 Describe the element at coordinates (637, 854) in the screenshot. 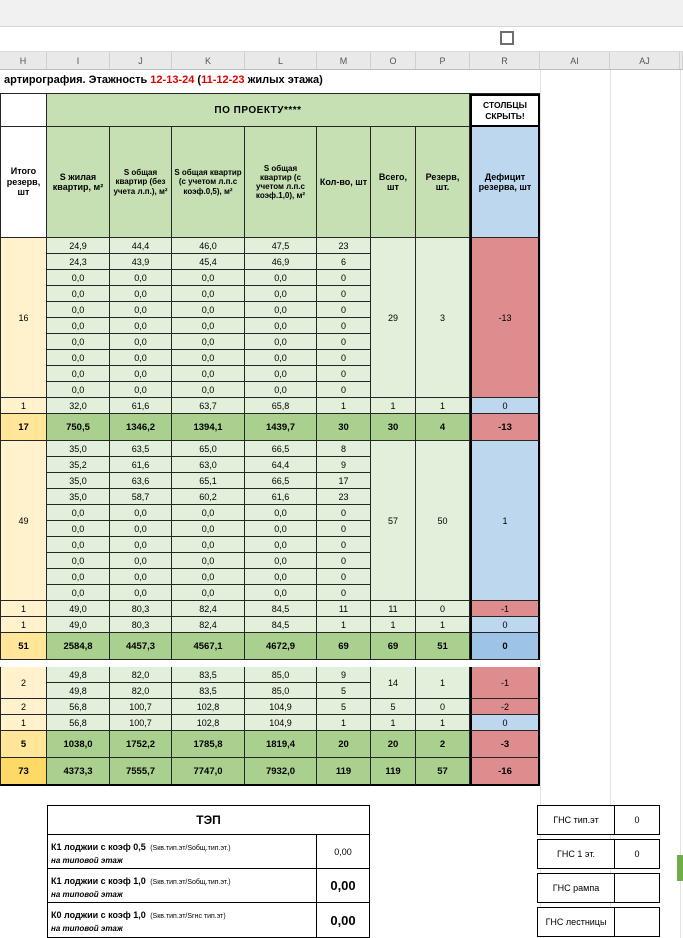

I see `gns-value-cell: 0` at that location.